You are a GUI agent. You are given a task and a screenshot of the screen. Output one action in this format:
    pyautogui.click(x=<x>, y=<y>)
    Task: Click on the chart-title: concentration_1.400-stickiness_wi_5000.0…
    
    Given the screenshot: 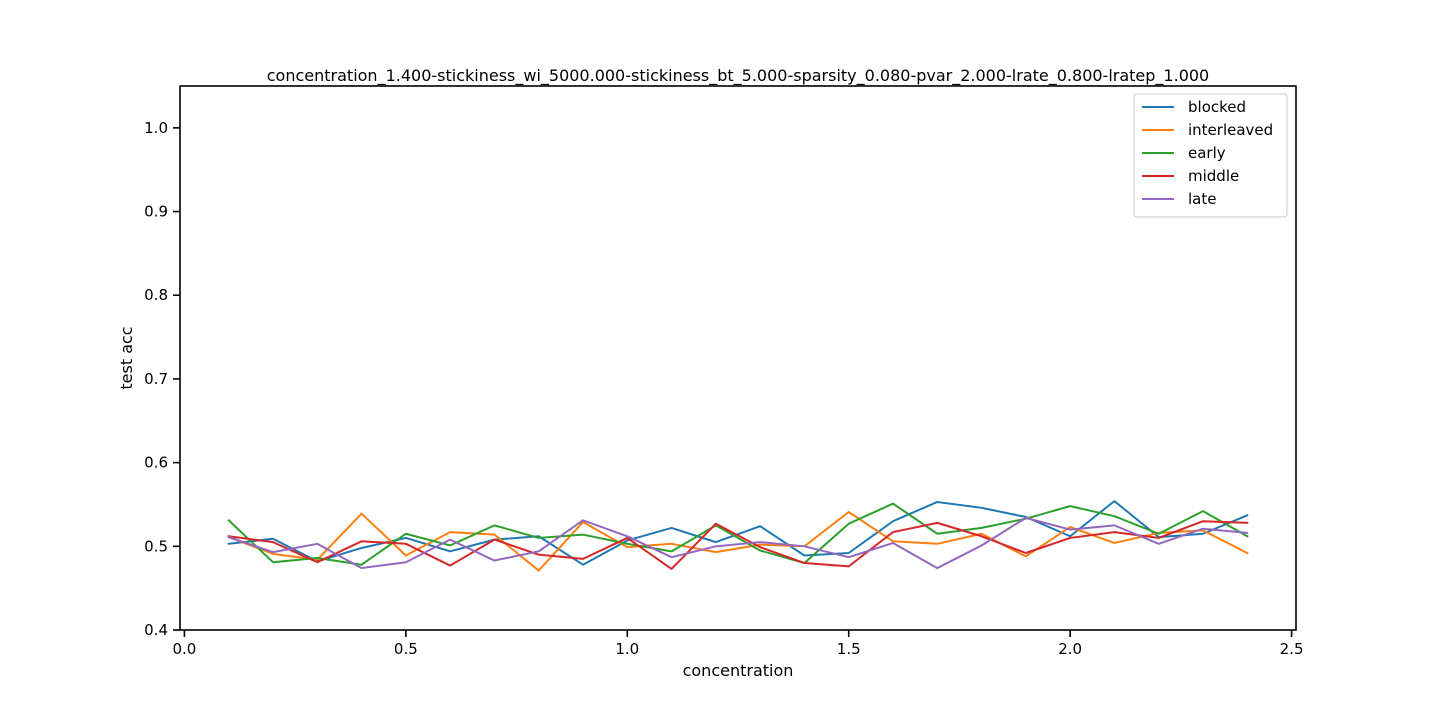 What is the action you would take?
    pyautogui.click(x=738, y=76)
    